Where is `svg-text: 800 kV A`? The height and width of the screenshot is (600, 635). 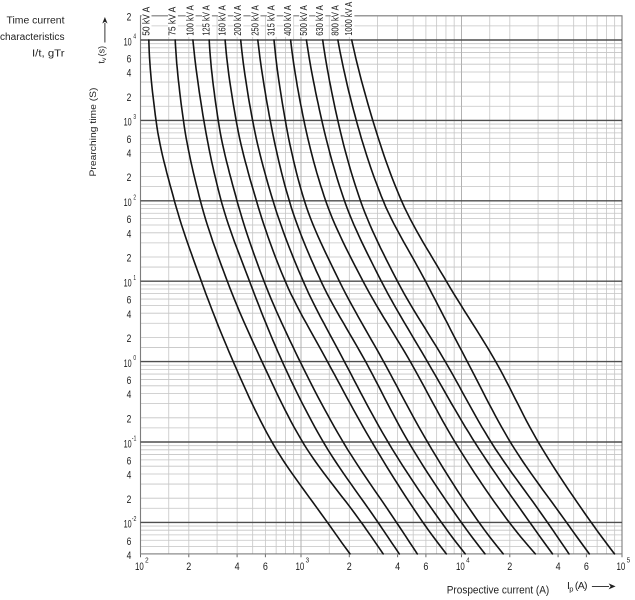
svg-text: 800 kV A is located at coordinates (335, 20).